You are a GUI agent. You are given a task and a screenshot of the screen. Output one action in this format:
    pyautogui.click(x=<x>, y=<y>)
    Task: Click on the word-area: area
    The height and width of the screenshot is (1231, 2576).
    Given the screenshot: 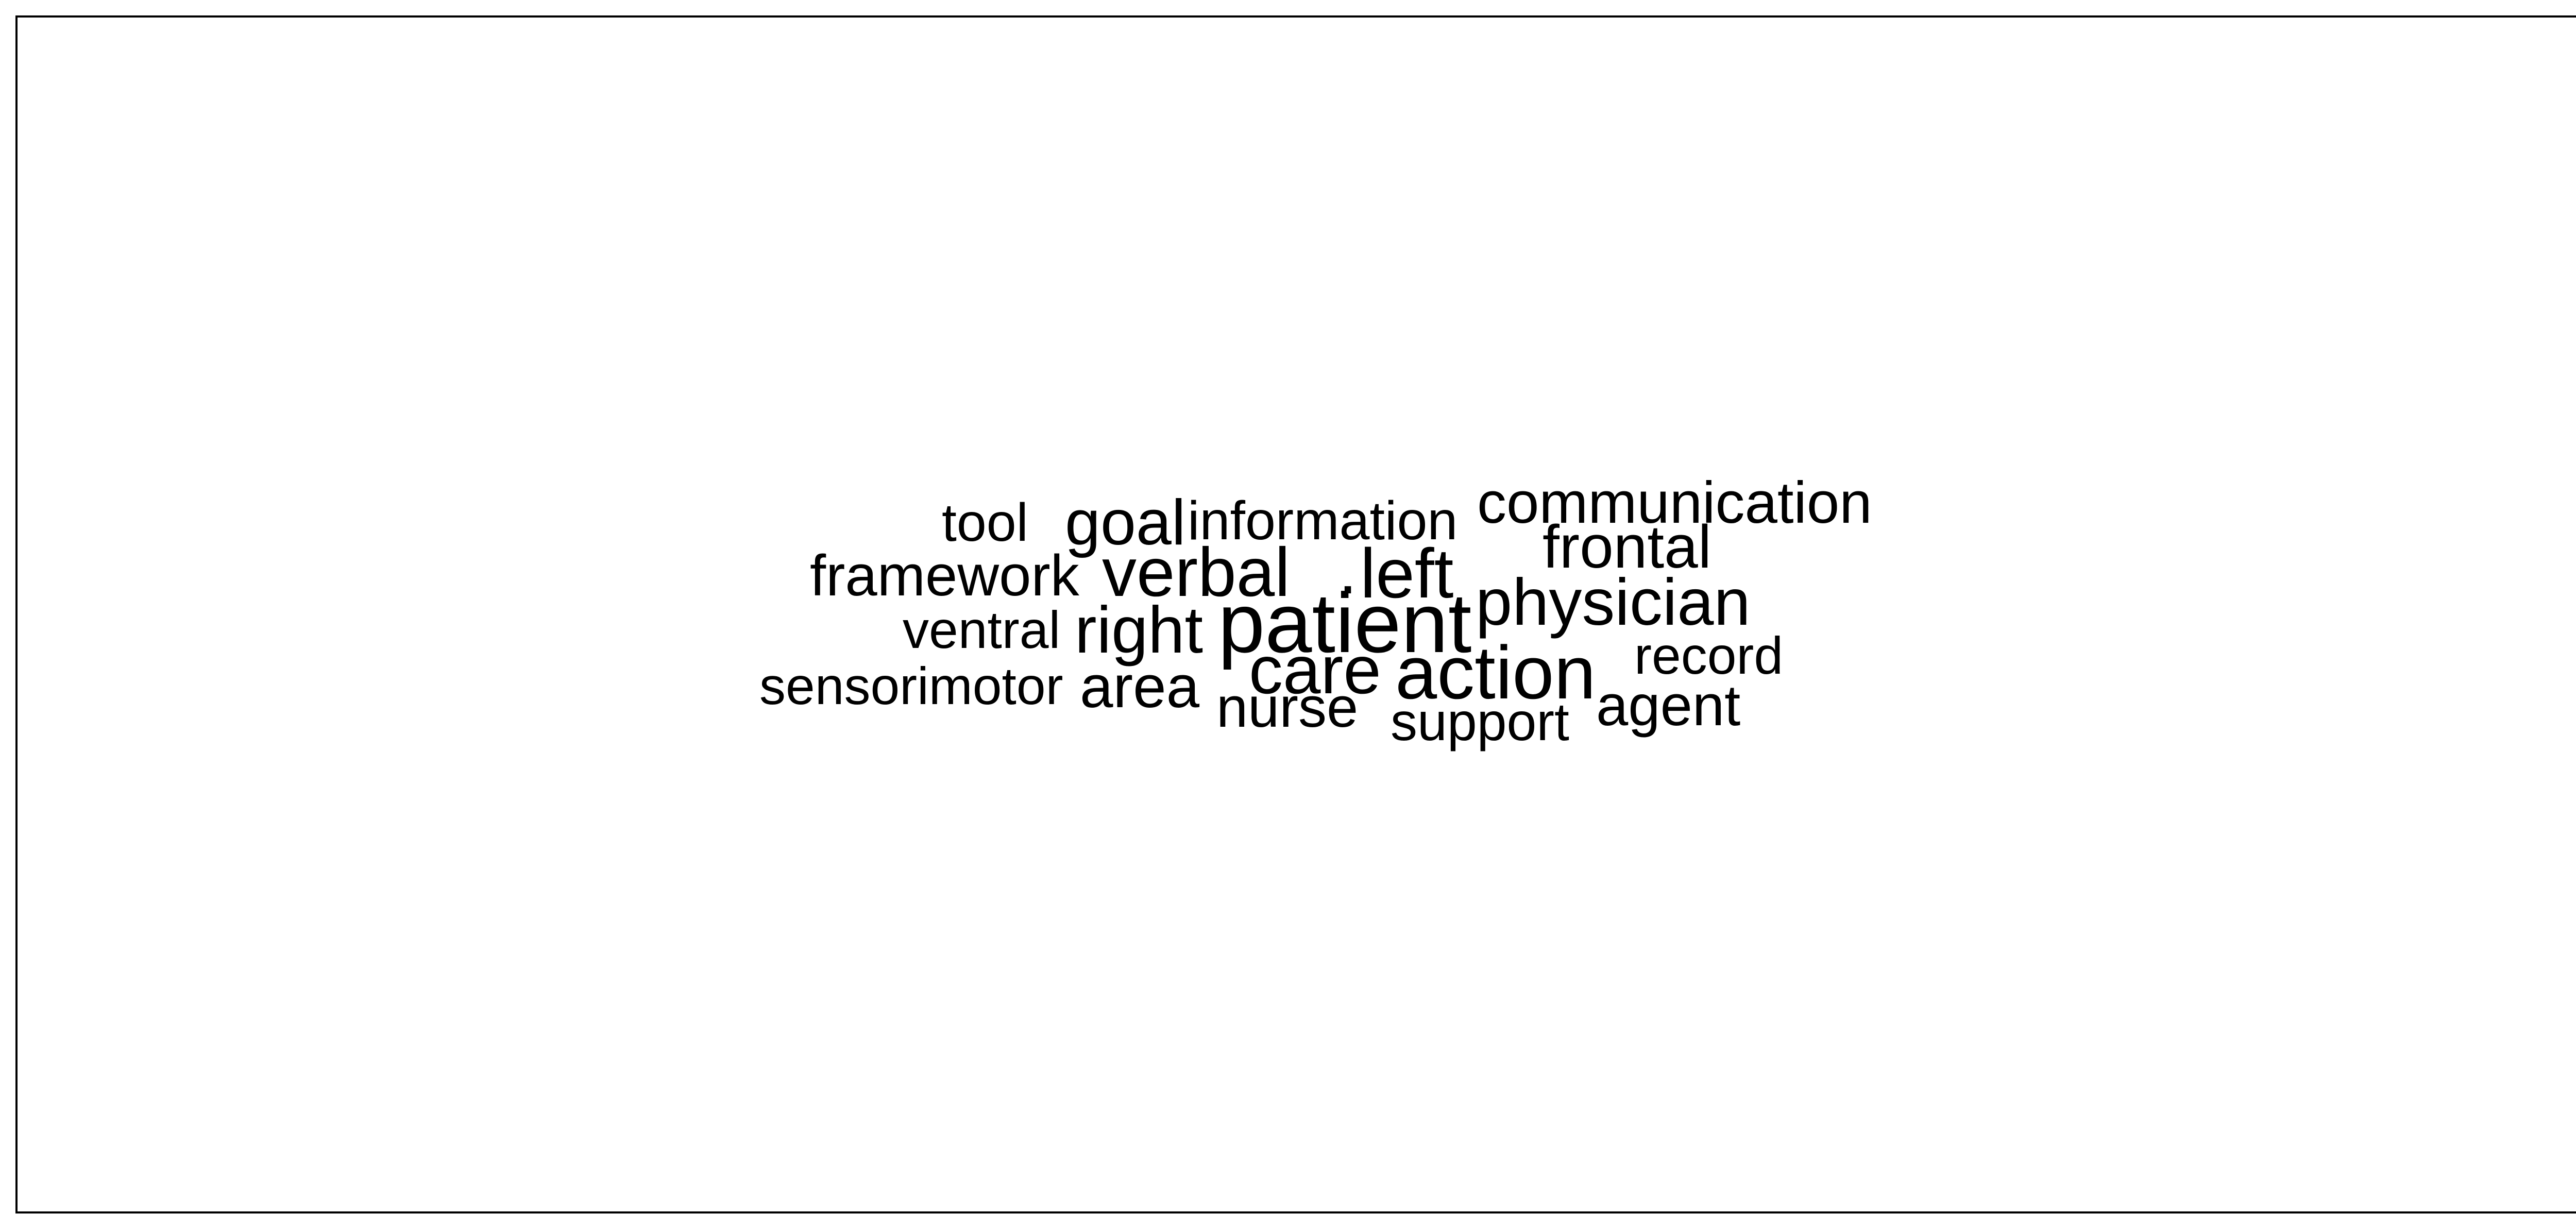 What is the action you would take?
    pyautogui.click(x=1140, y=686)
    